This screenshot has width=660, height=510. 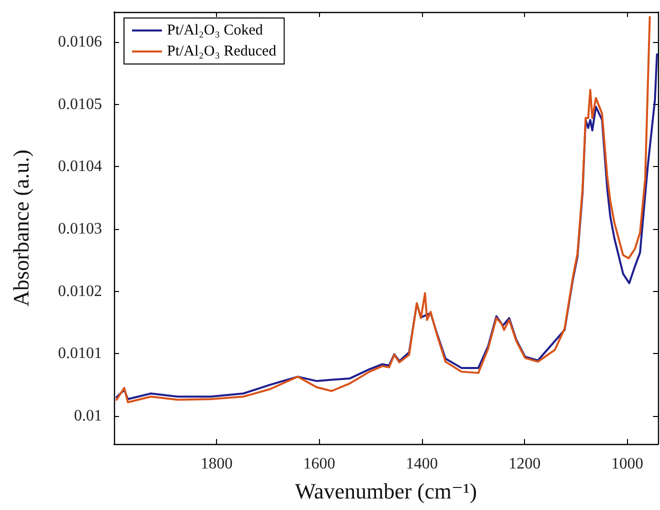 What do you see at coordinates (319, 464) in the screenshot?
I see `x-tick-label: 1600` at bounding box center [319, 464].